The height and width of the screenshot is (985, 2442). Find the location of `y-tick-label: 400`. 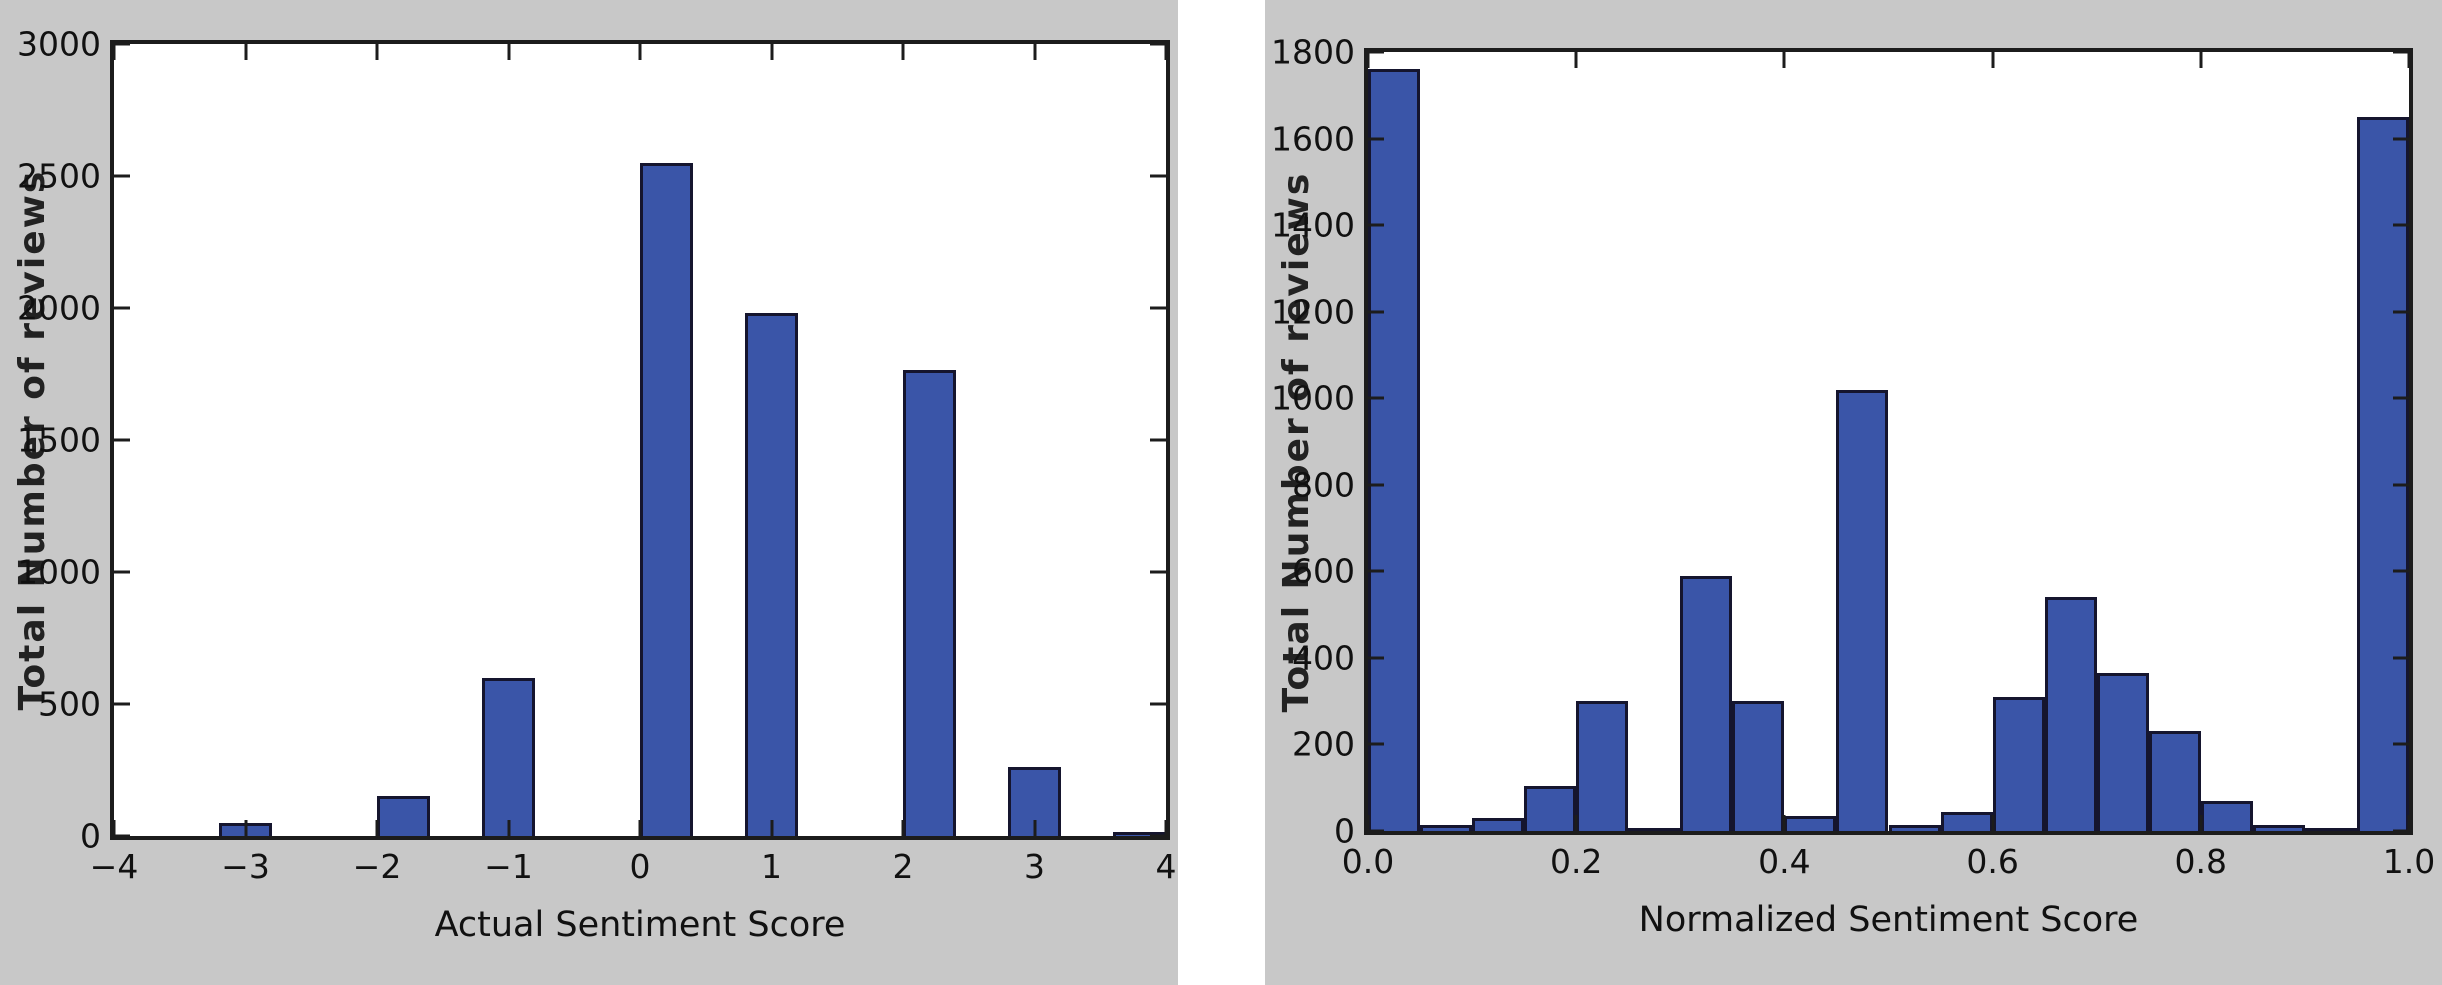

y-tick-label: 400 is located at coordinates (1323, 658).